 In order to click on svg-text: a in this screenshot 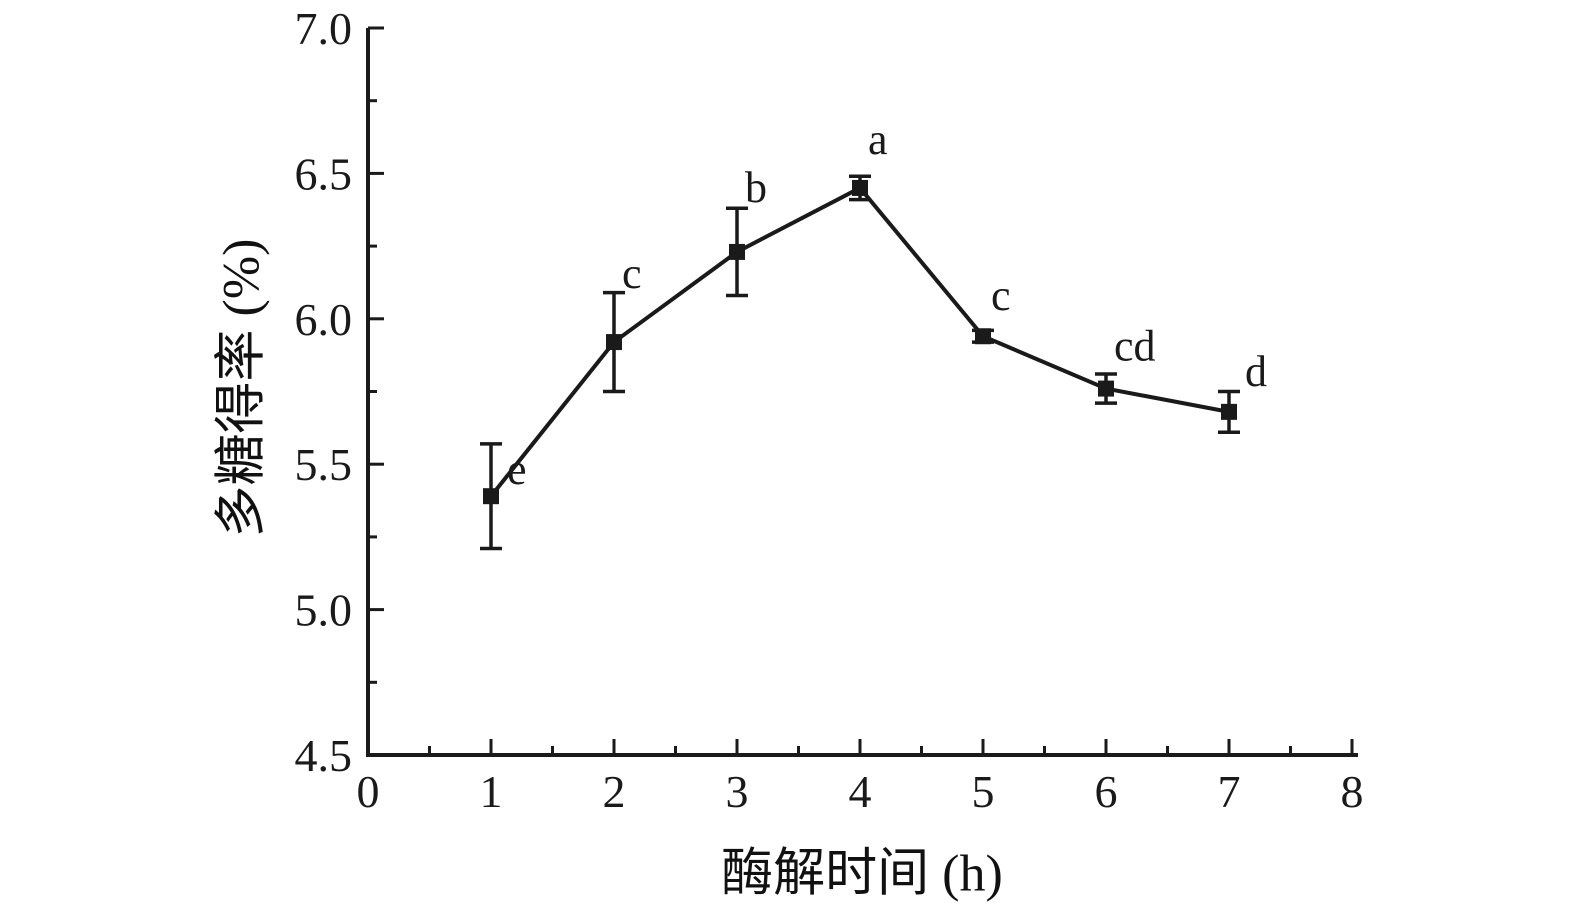, I will do `click(878, 139)`.